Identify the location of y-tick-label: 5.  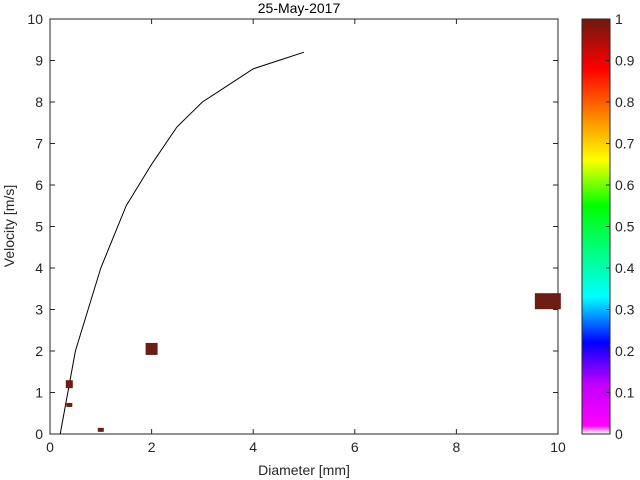
(39, 227).